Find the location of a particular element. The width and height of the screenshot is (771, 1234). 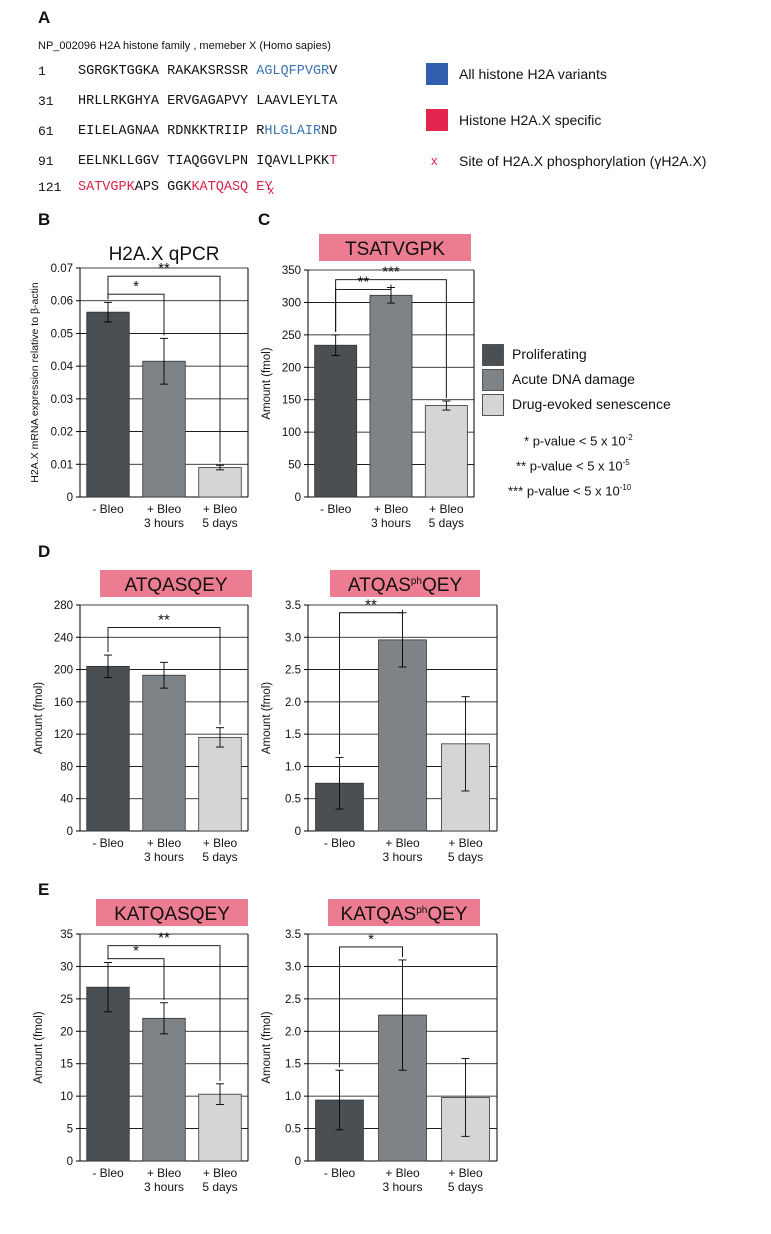

y-tick-label: 200 is located at coordinates (63, 671).